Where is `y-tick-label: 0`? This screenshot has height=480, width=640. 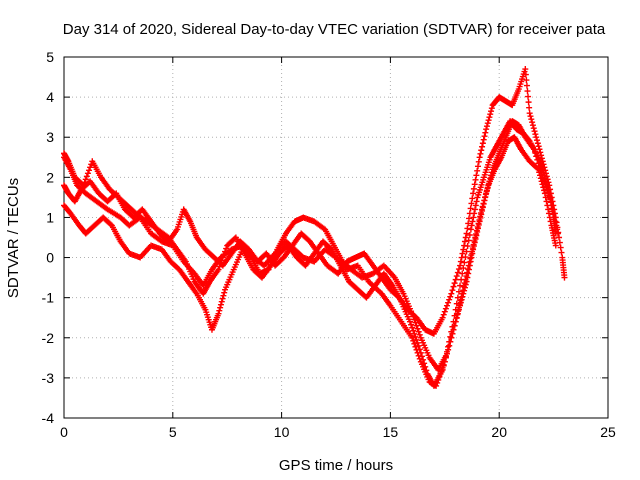
y-tick-label: 0 is located at coordinates (50, 258).